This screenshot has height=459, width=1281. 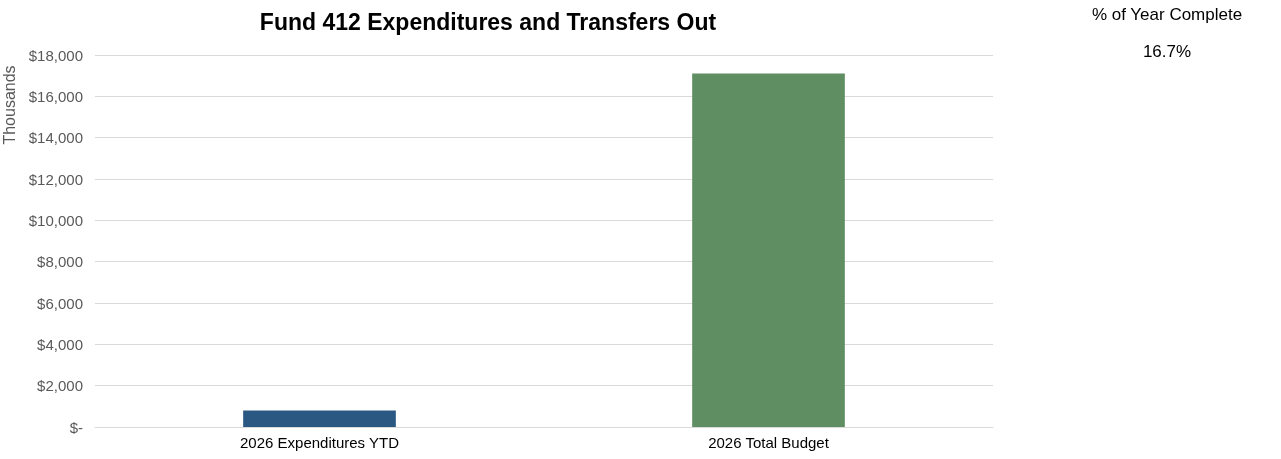 I want to click on chart-title: Fund 412 Expenditures and Transfers Out, so click(x=488, y=21).